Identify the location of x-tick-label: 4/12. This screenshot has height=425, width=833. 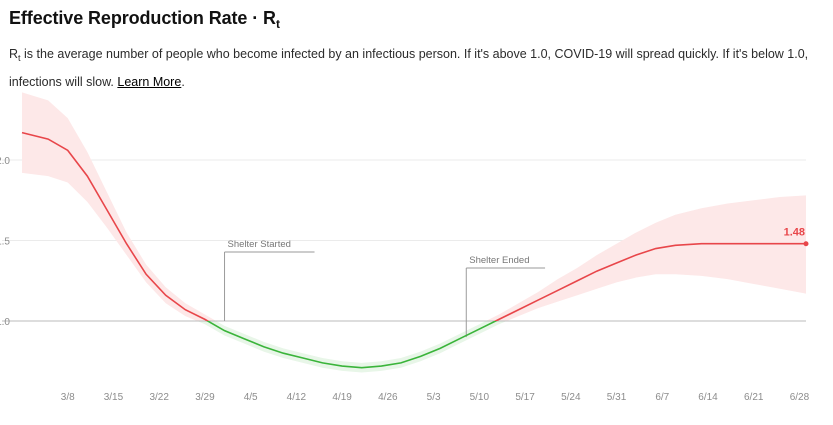
(297, 397).